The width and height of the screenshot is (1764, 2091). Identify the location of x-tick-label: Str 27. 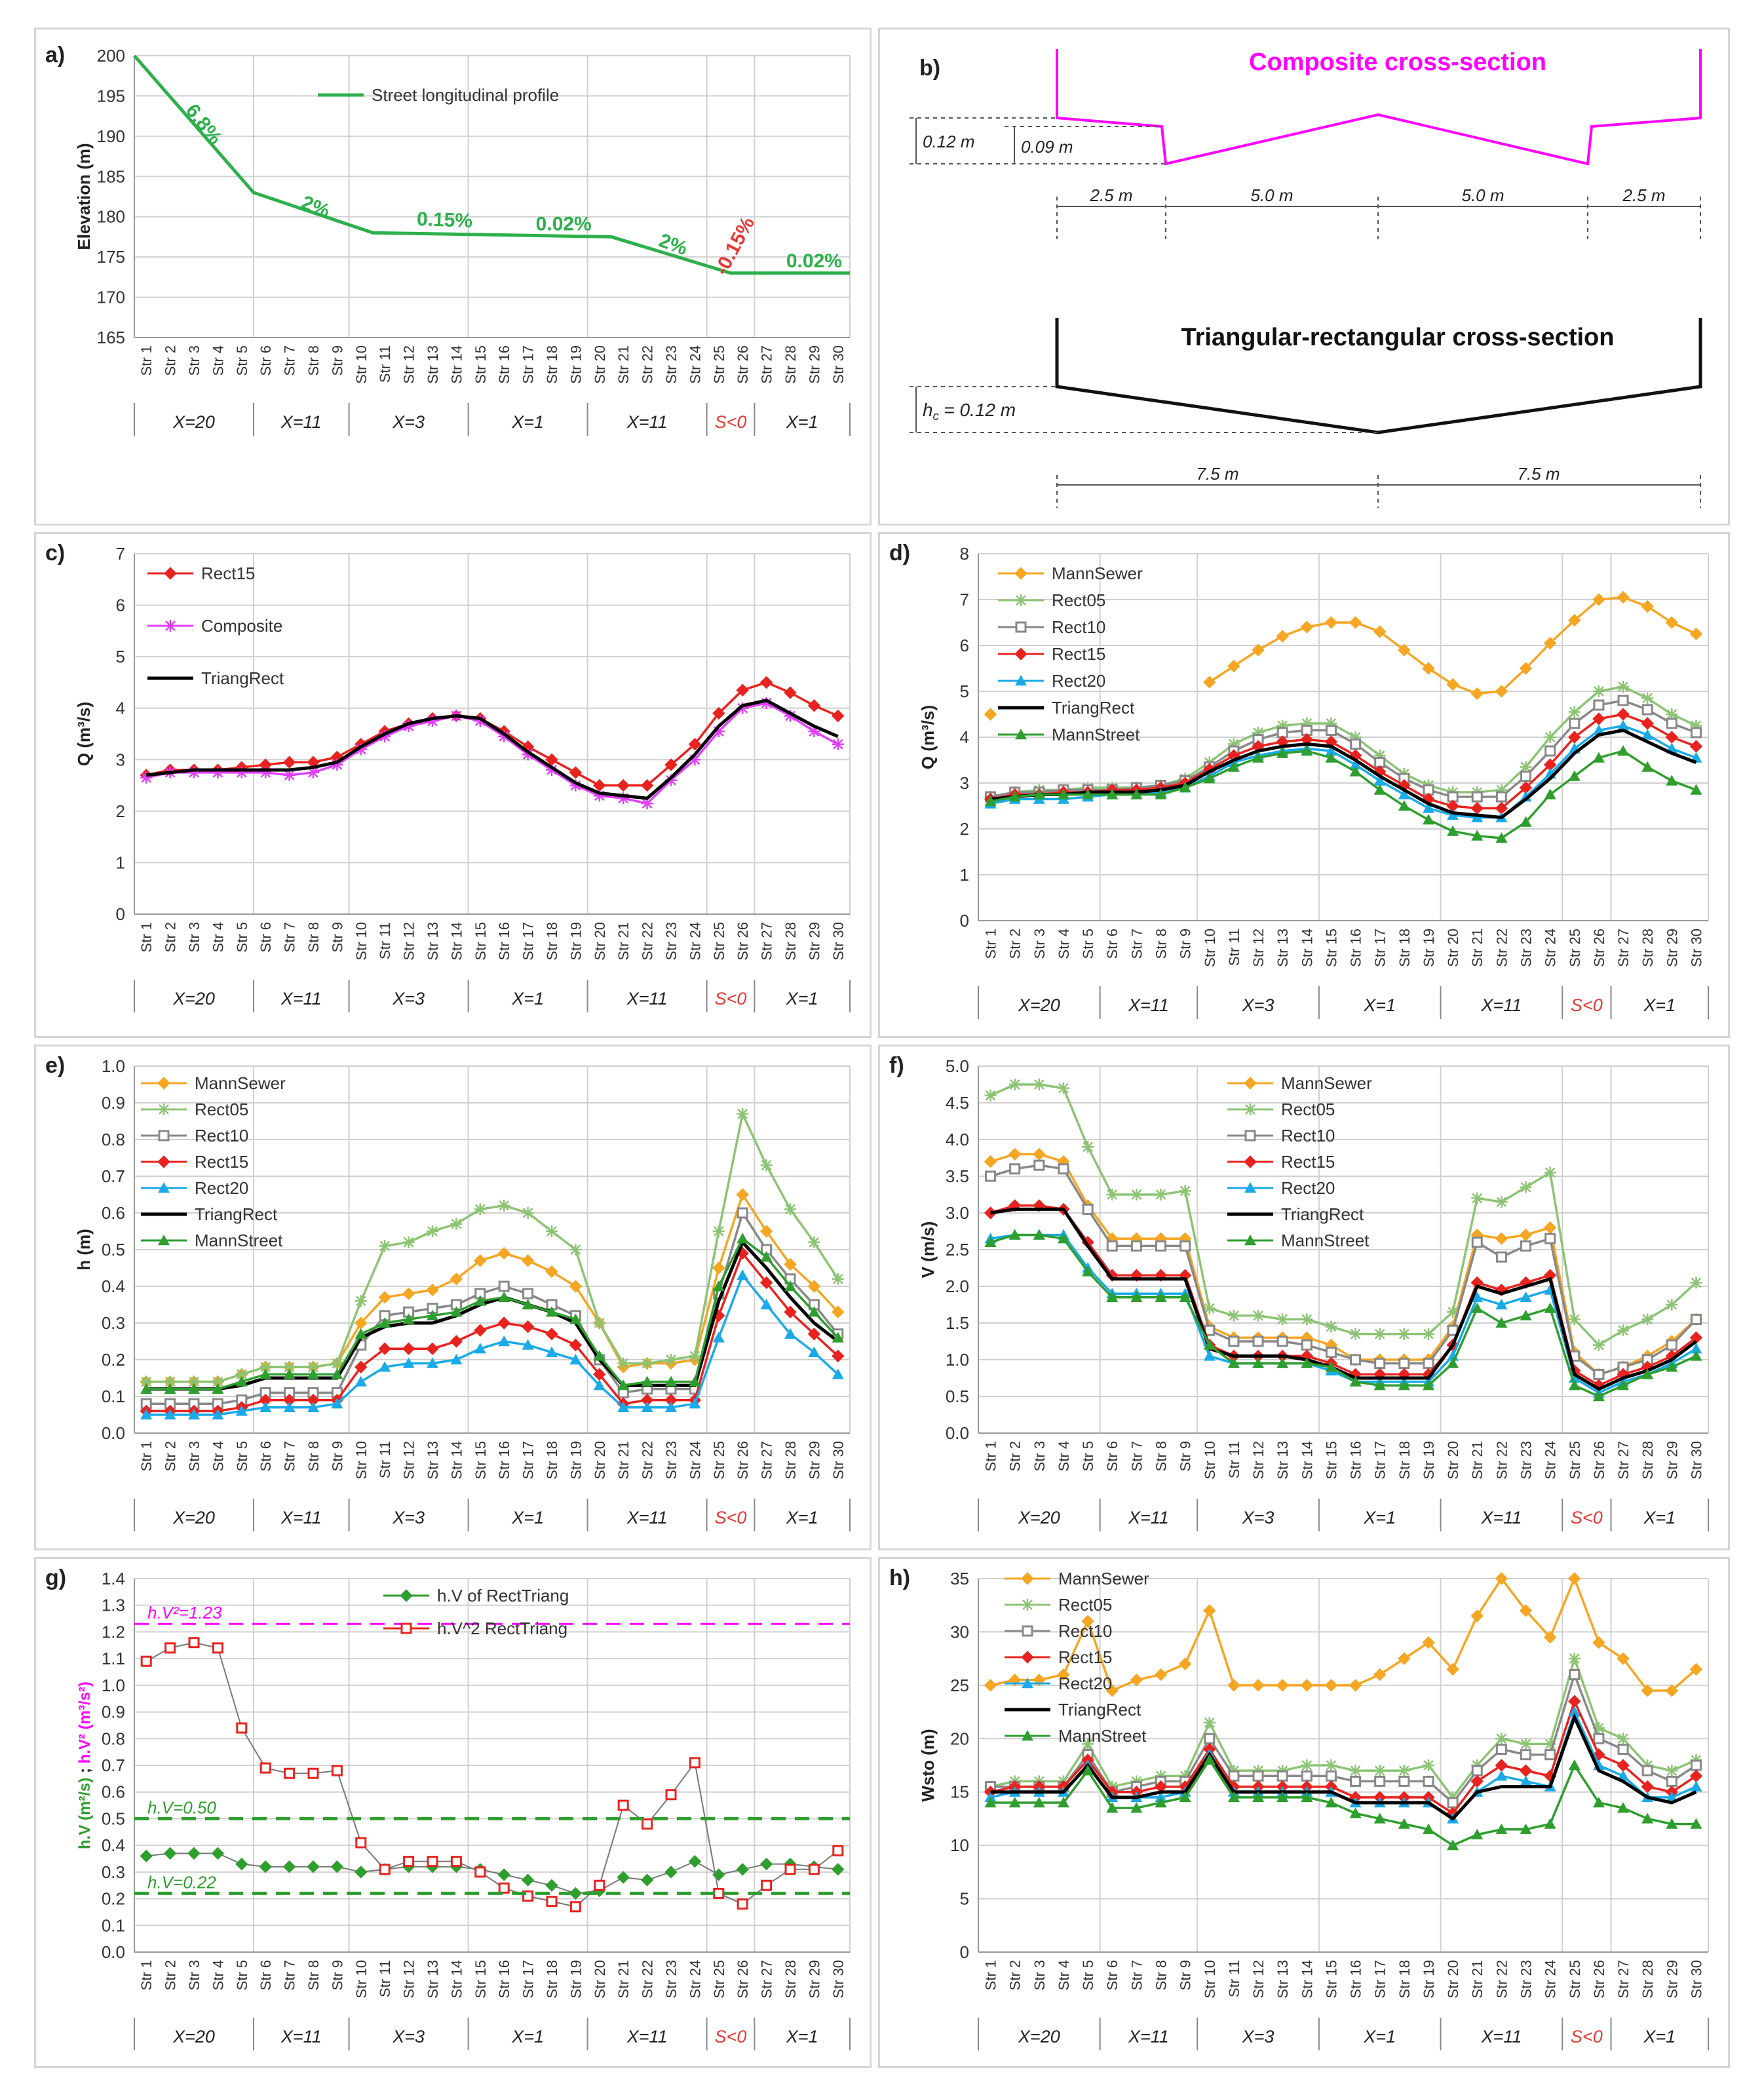
(1623, 1461).